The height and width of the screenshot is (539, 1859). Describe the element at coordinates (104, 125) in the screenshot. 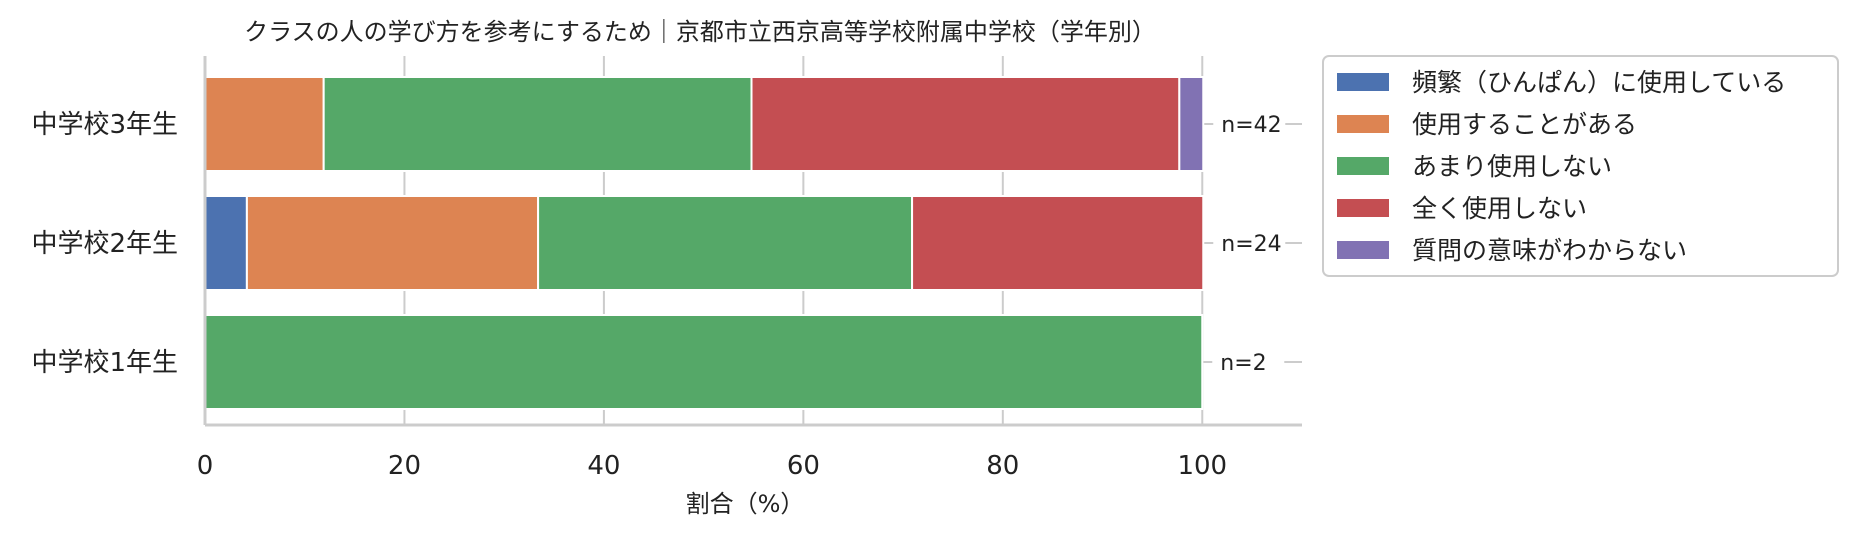

I see `category-label-0: 中学校3年生` at that location.